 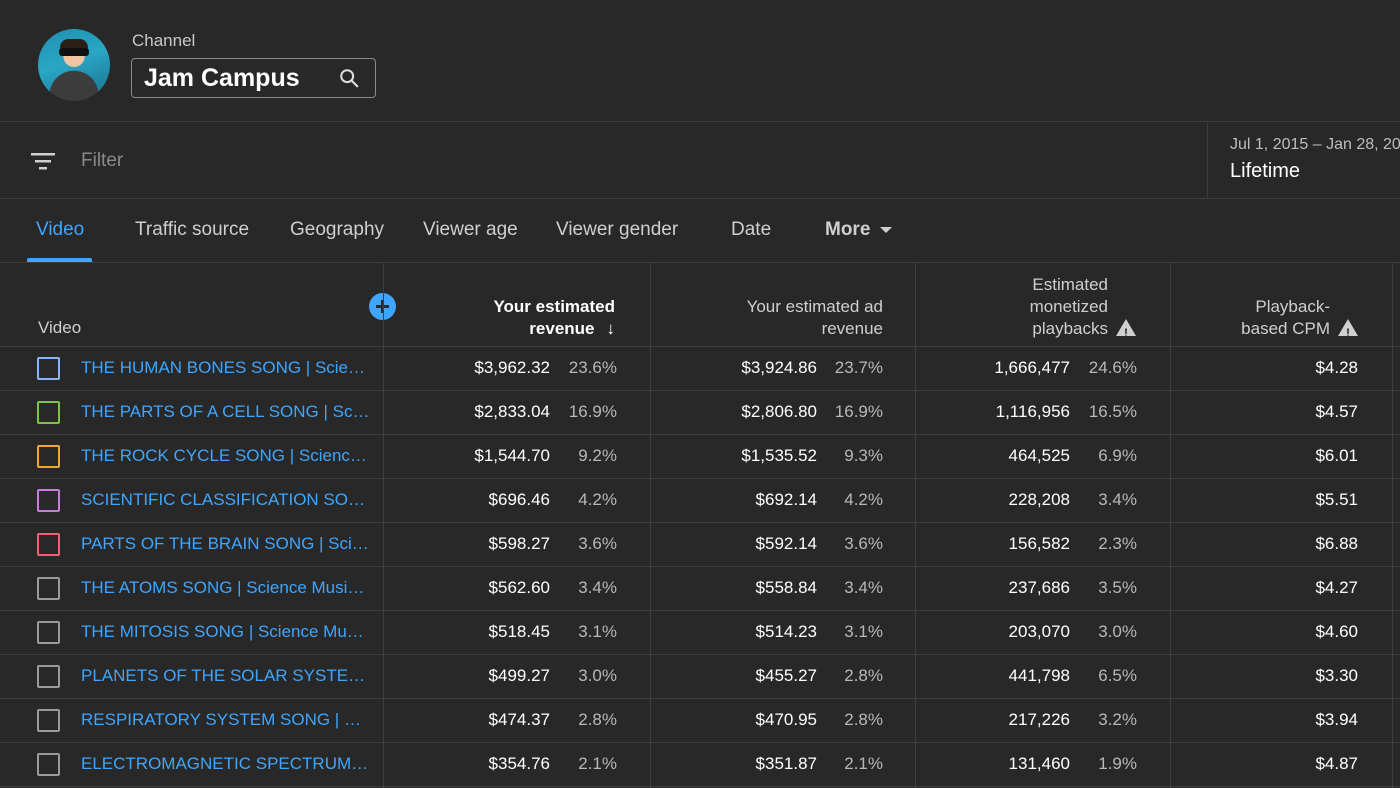 I want to click on playbacks-value: 237,686, so click(x=1039, y=587).